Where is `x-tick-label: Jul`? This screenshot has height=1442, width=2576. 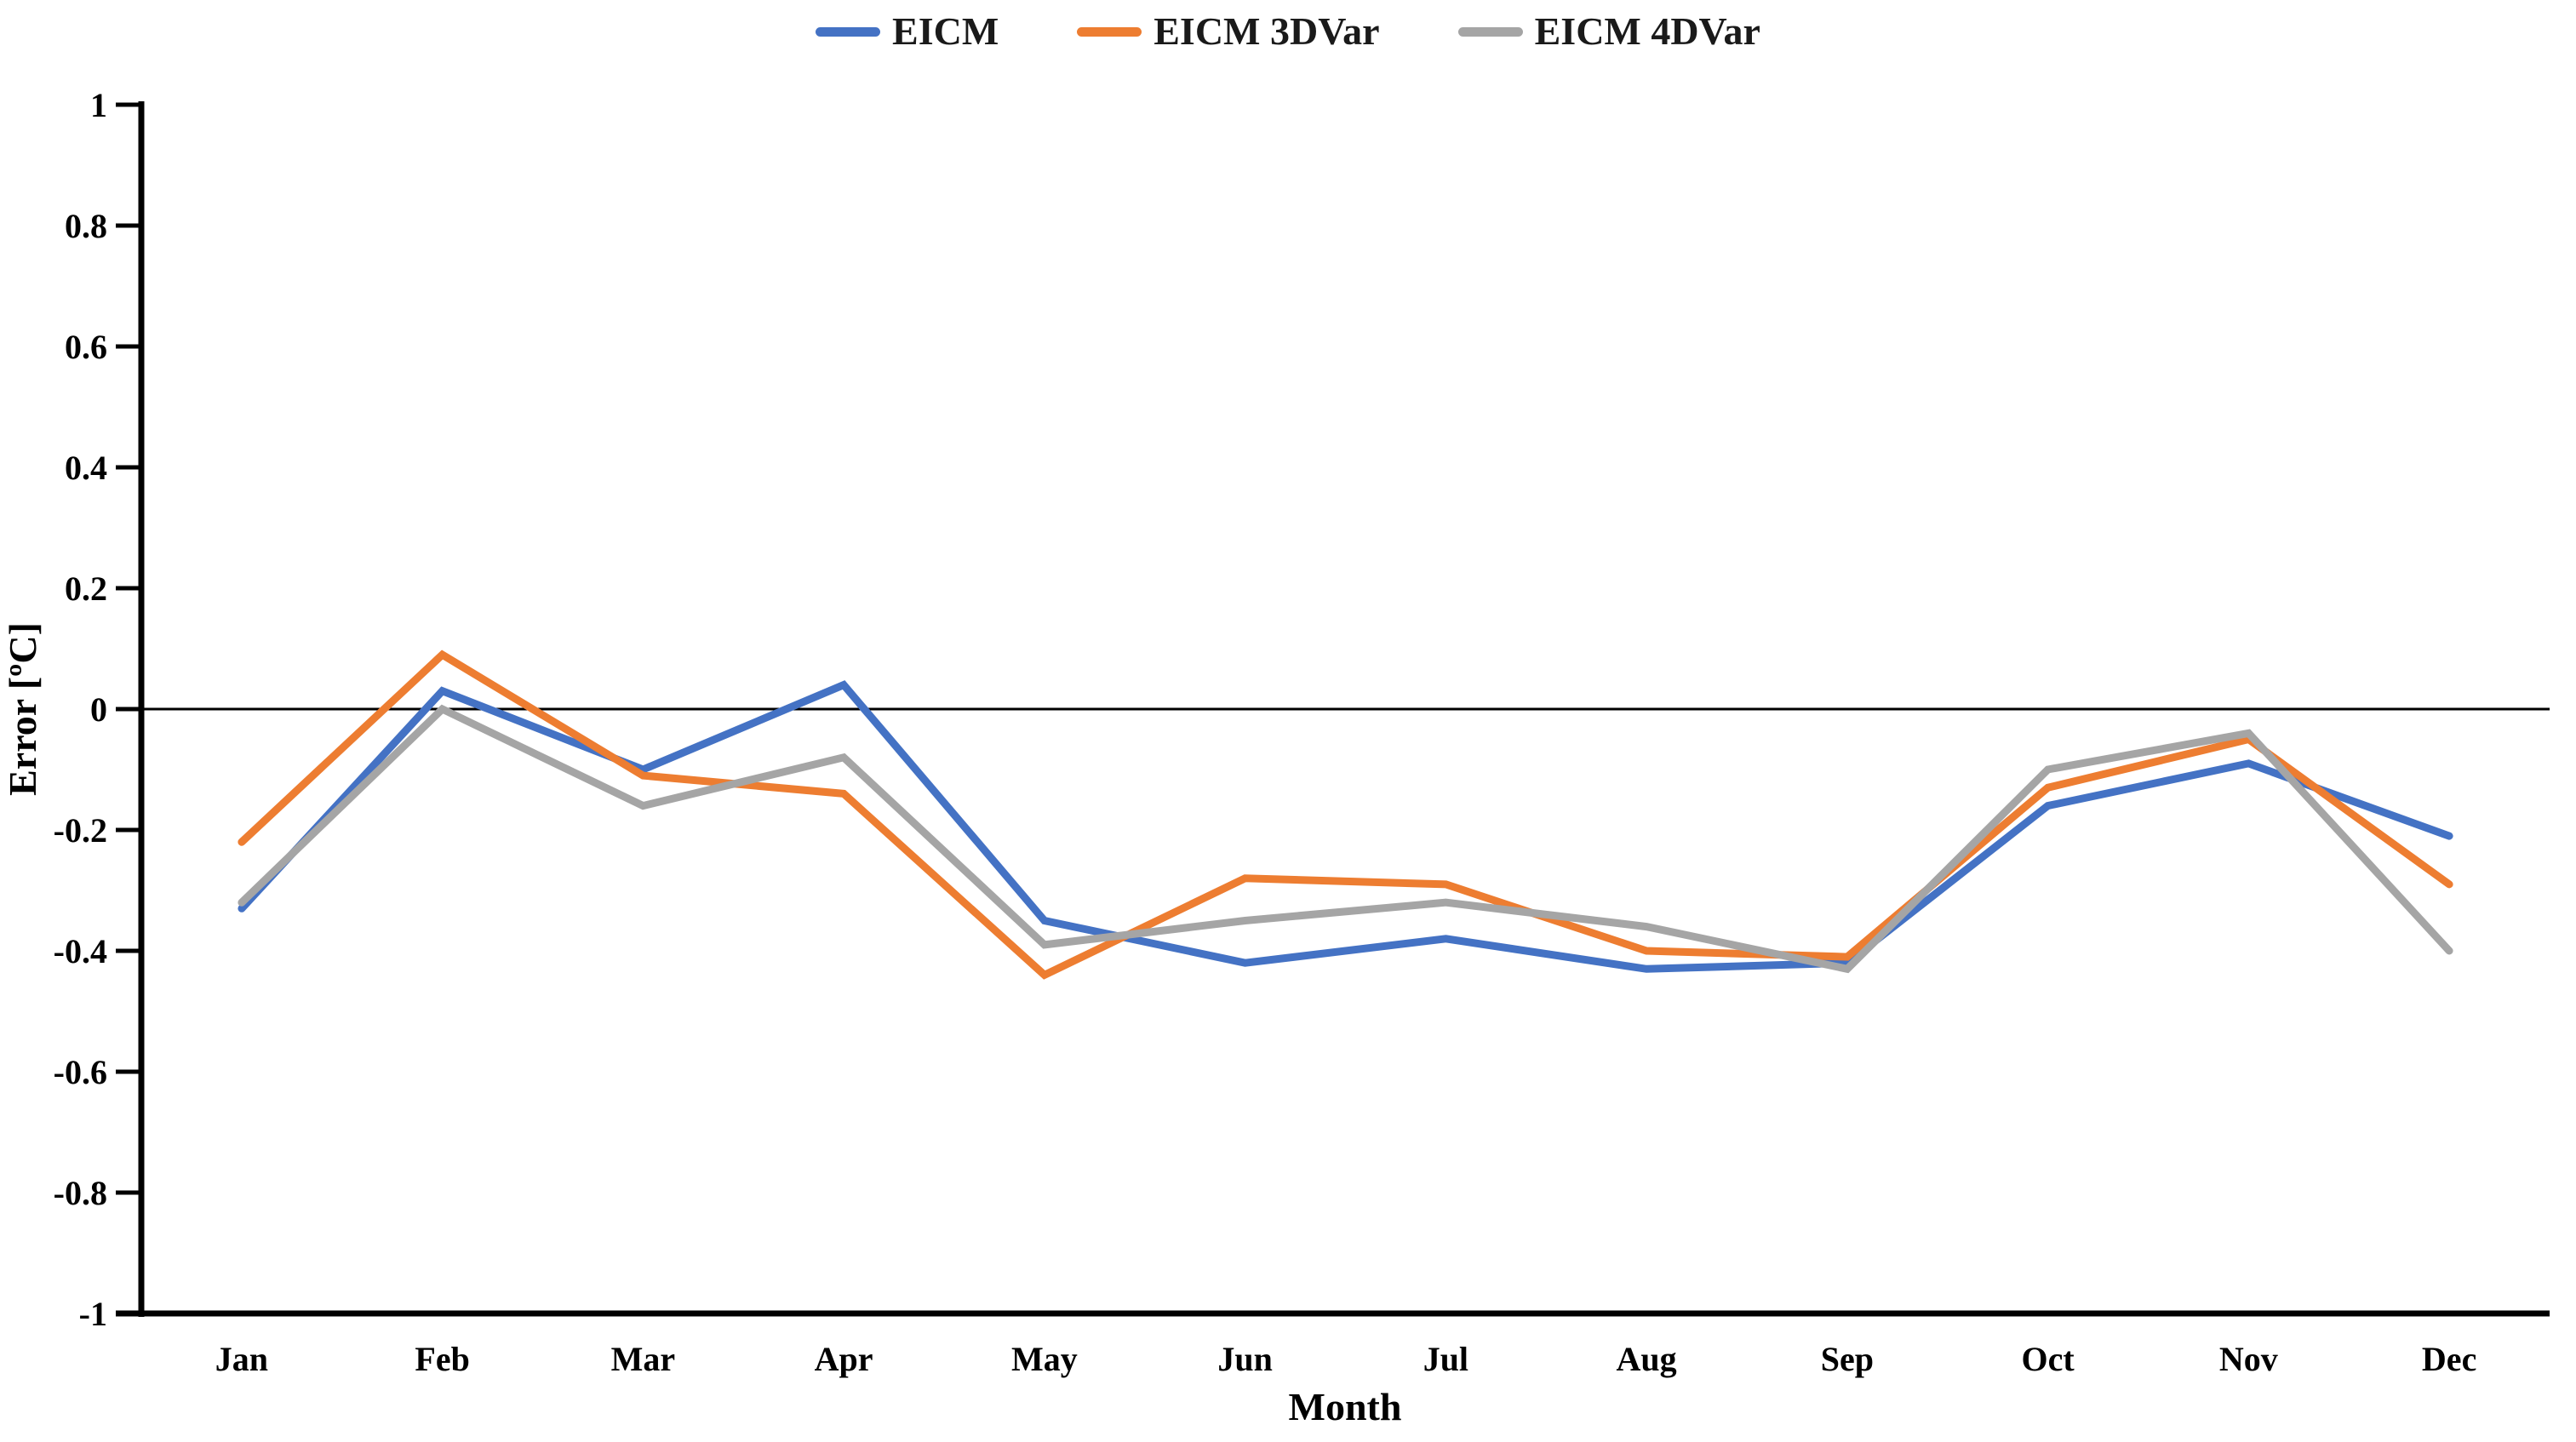
x-tick-label: Jul is located at coordinates (1446, 1359).